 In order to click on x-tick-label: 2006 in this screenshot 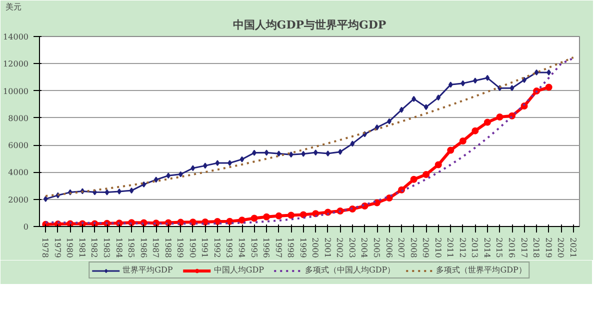, I will do `click(389, 248)`.